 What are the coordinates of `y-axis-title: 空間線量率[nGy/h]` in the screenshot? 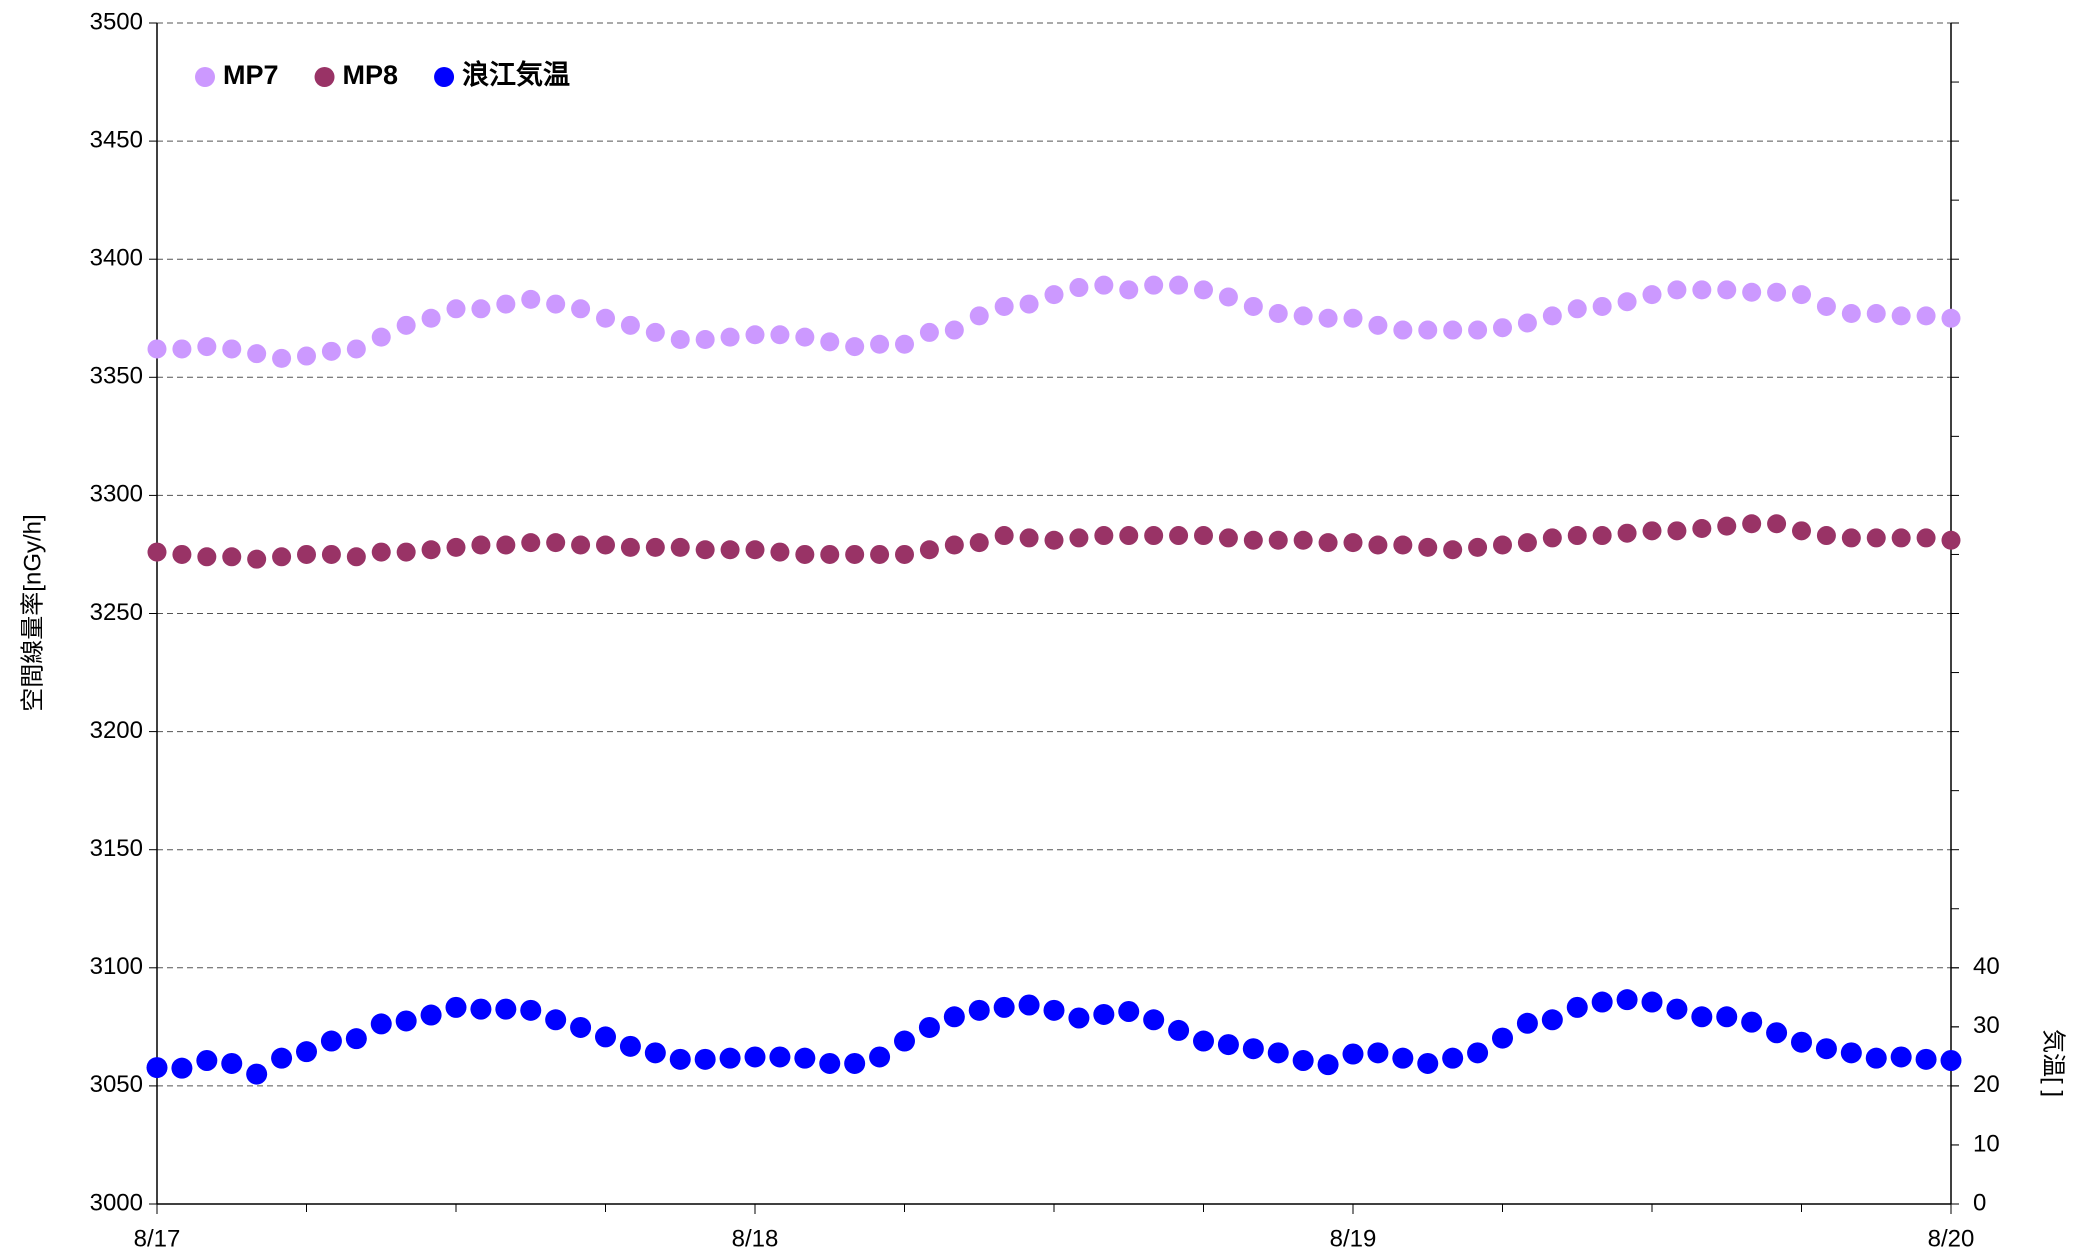 It's located at (32, 612).